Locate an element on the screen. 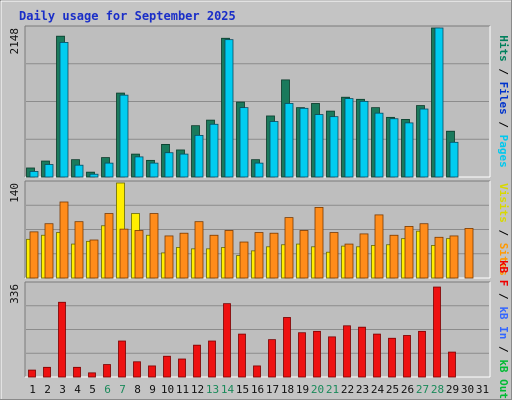 The width and height of the screenshot is (512, 400). axis-label-hits-files-pages: Hits / Files / Pages is located at coordinates (503, 101).